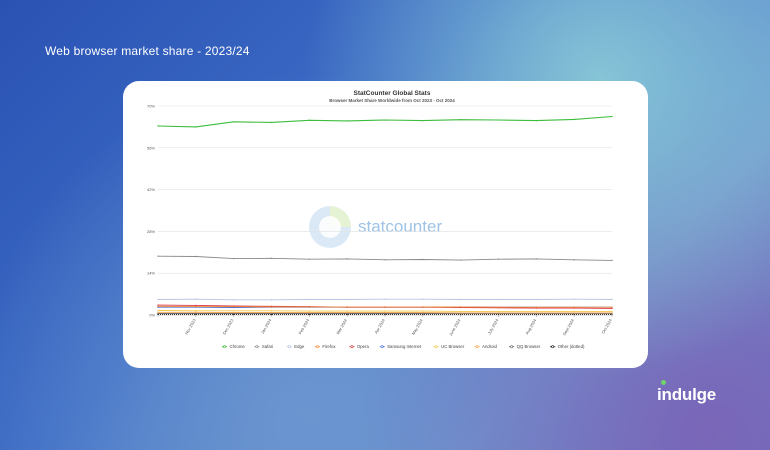  I want to click on x-tick-label: May 2024, so click(418, 326).